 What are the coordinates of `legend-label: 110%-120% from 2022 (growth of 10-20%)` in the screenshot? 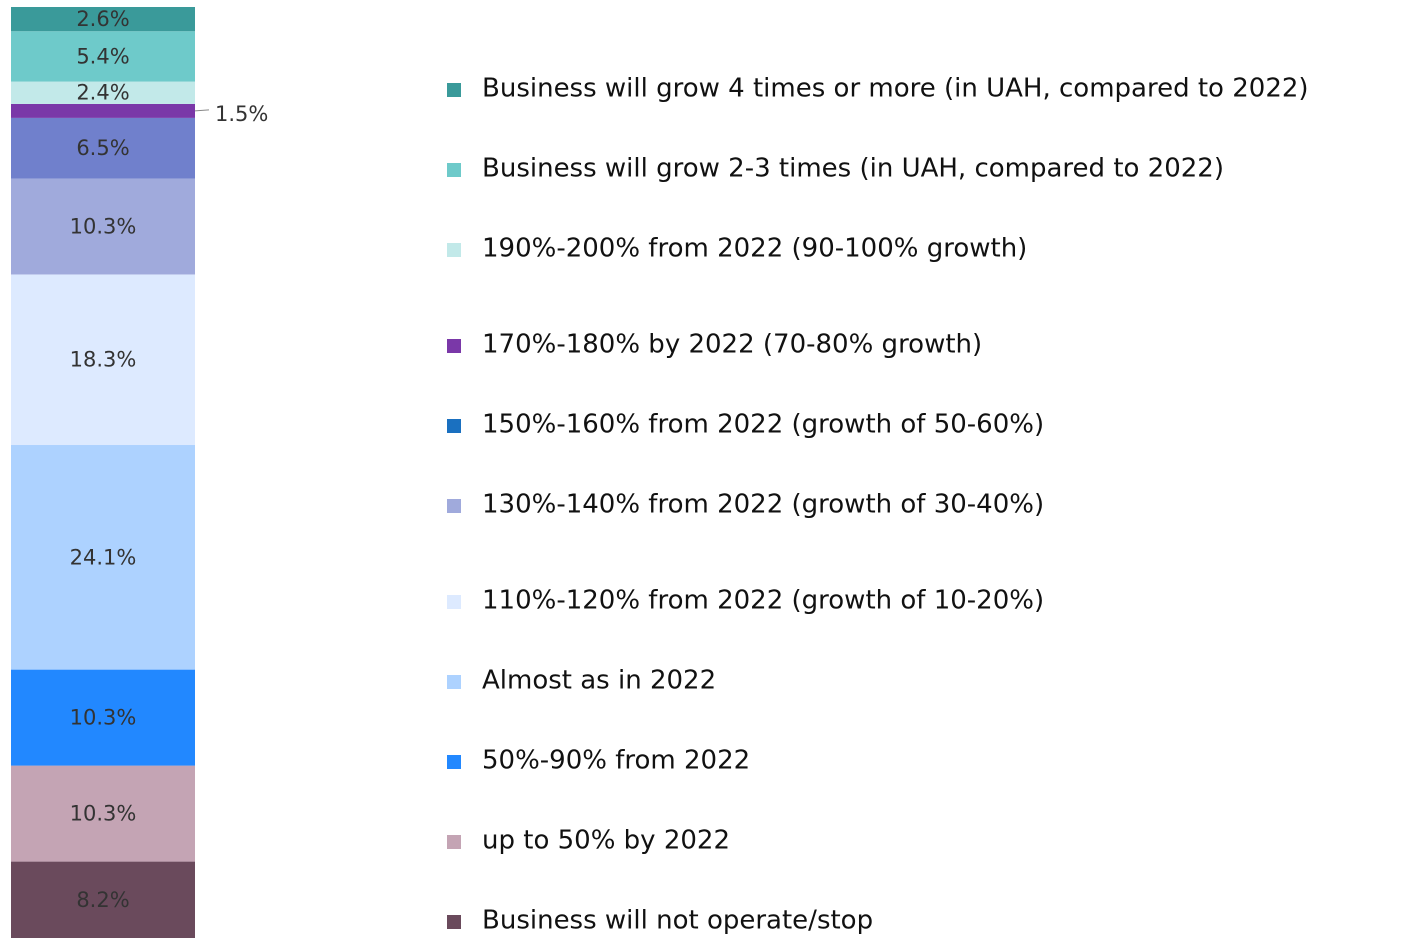 It's located at (763, 601).